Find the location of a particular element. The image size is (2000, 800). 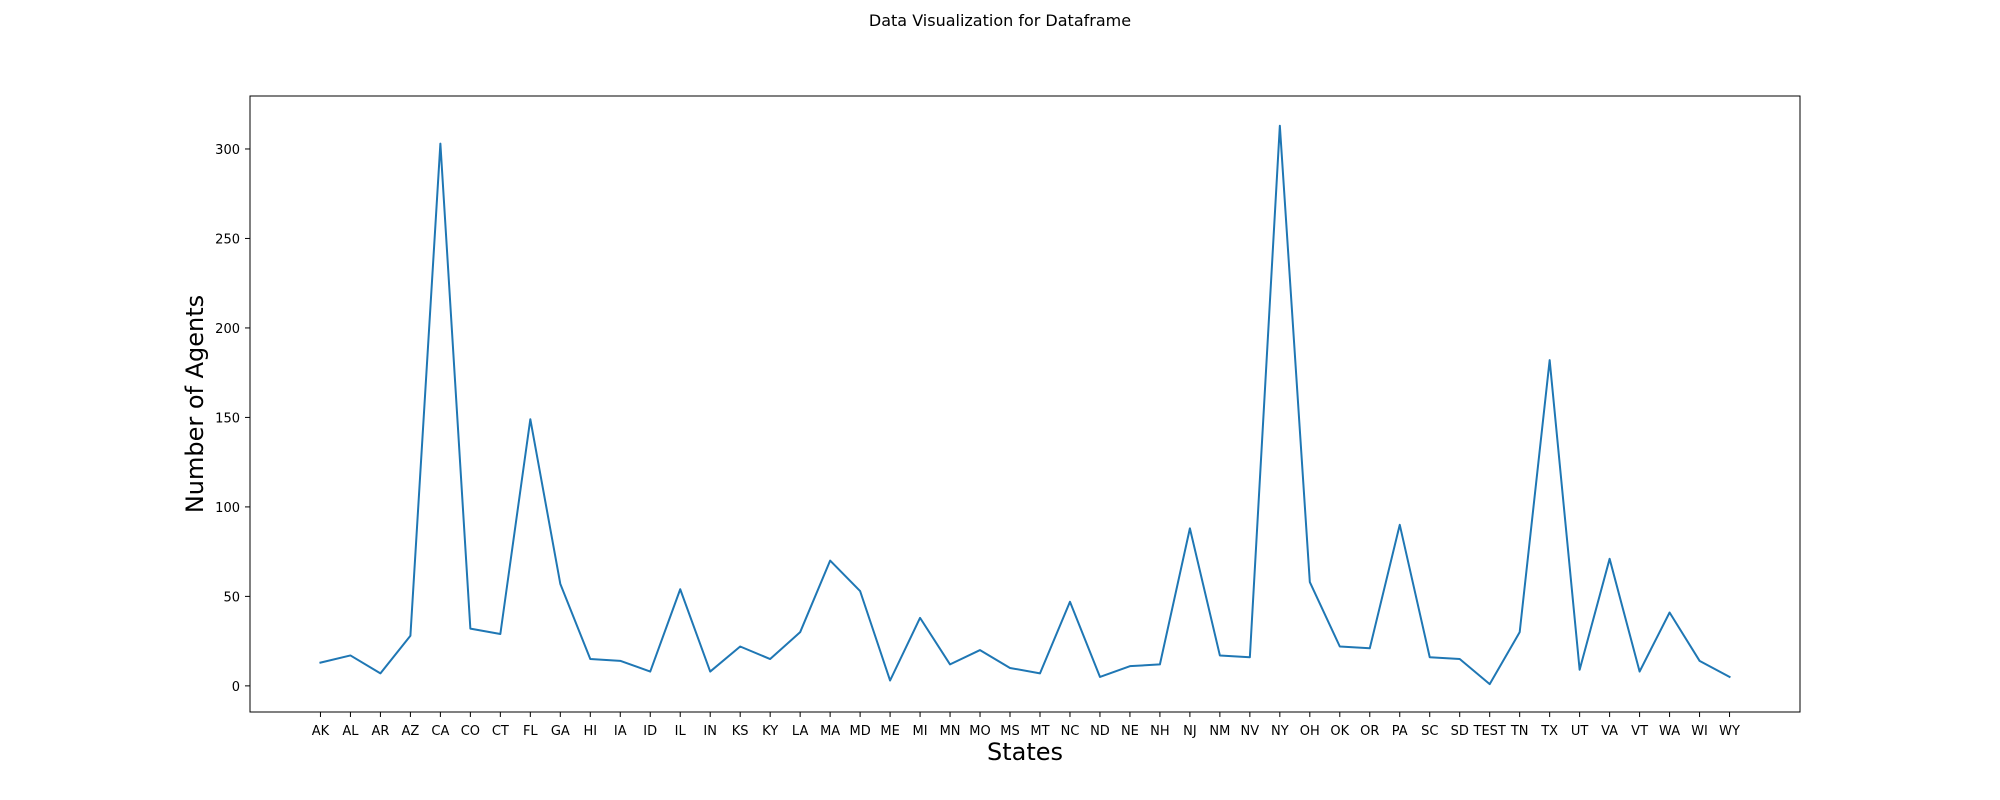

x-tick-label: KY is located at coordinates (770, 731).